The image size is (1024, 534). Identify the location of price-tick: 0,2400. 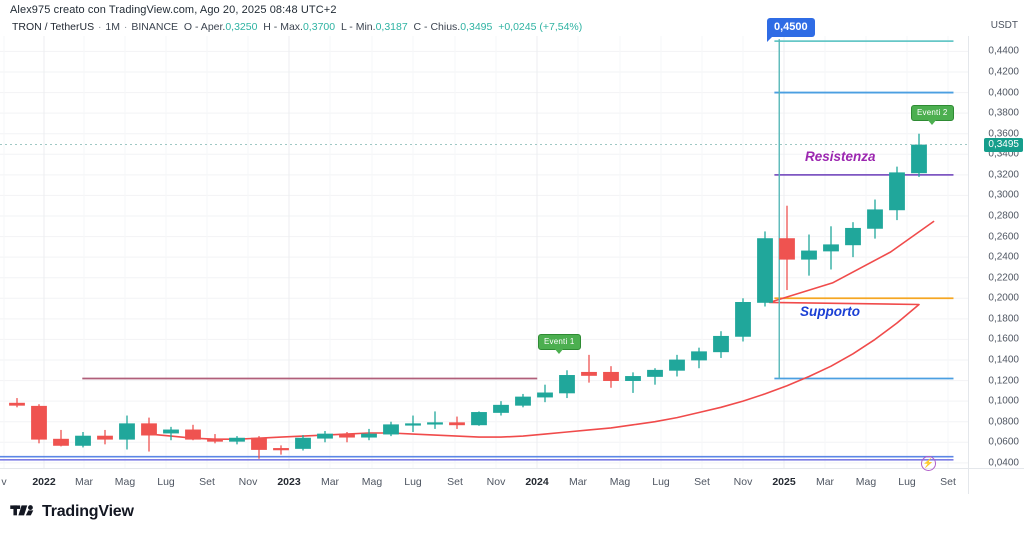
(1003, 257).